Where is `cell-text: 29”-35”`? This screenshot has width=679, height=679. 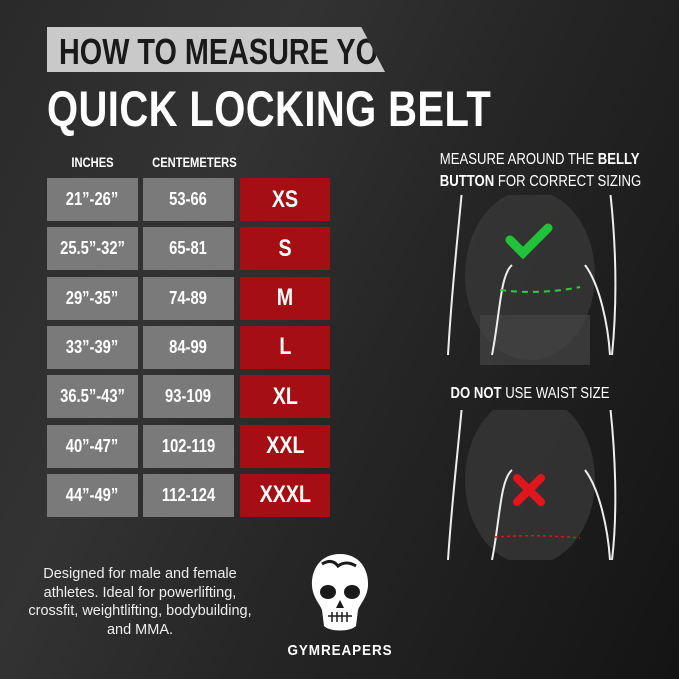 cell-text: 29”-35” is located at coordinates (92, 297).